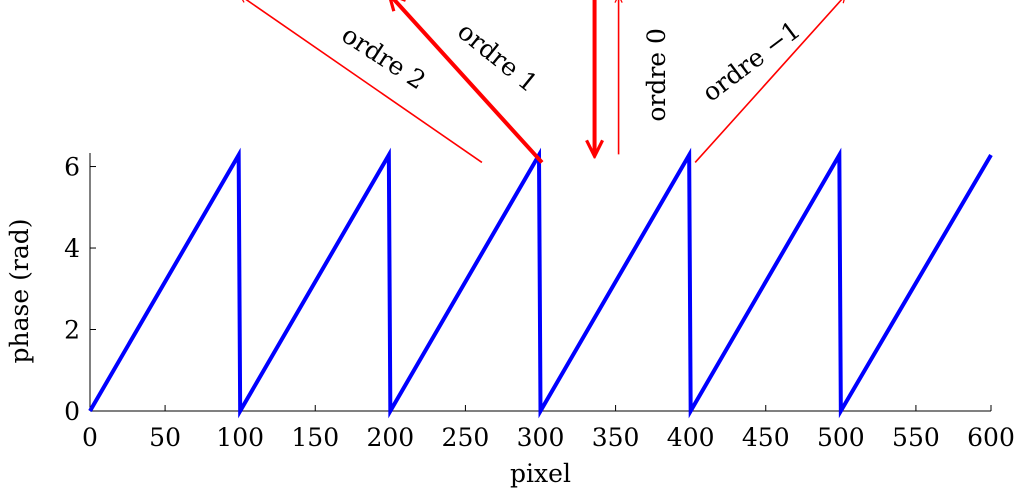 The height and width of the screenshot is (496, 1017). I want to click on x-tick-label: 350, so click(616, 437).